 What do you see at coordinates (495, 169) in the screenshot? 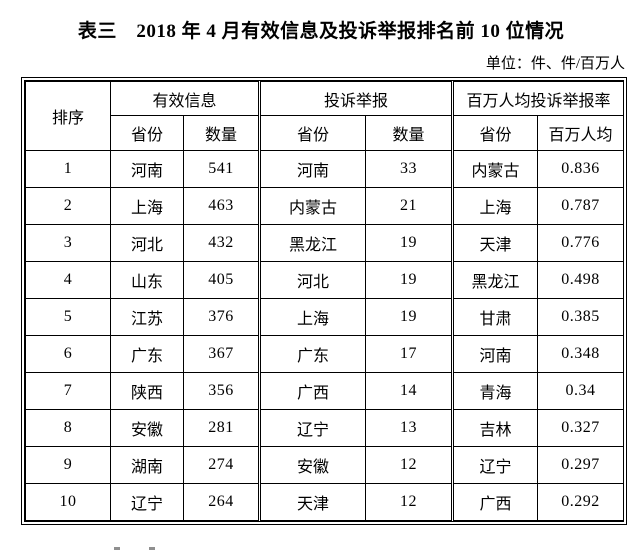
I see `cell-rate-province: 内蒙古` at bounding box center [495, 169].